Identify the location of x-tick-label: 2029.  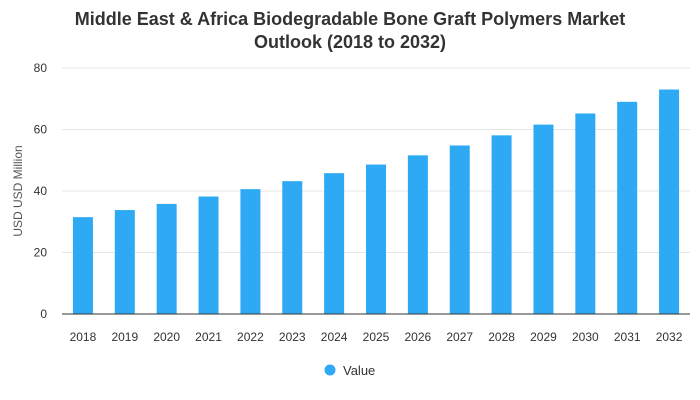
(543, 337).